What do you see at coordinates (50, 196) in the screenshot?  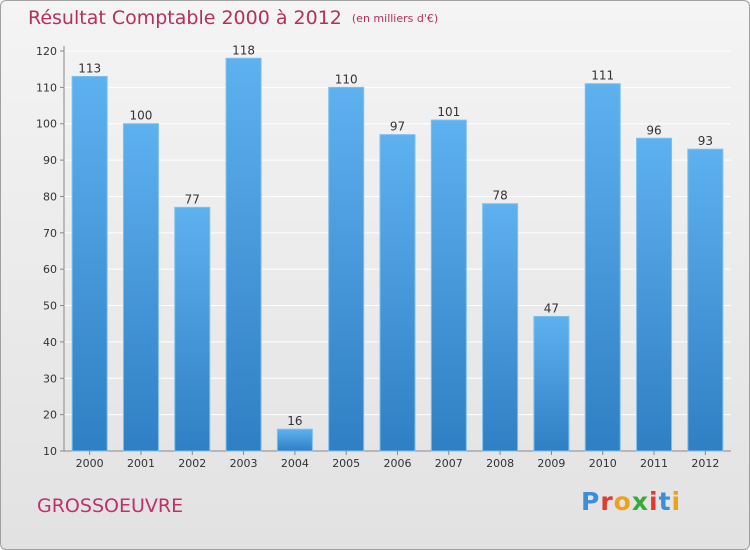 I see `y-tick-label: 80` at bounding box center [50, 196].